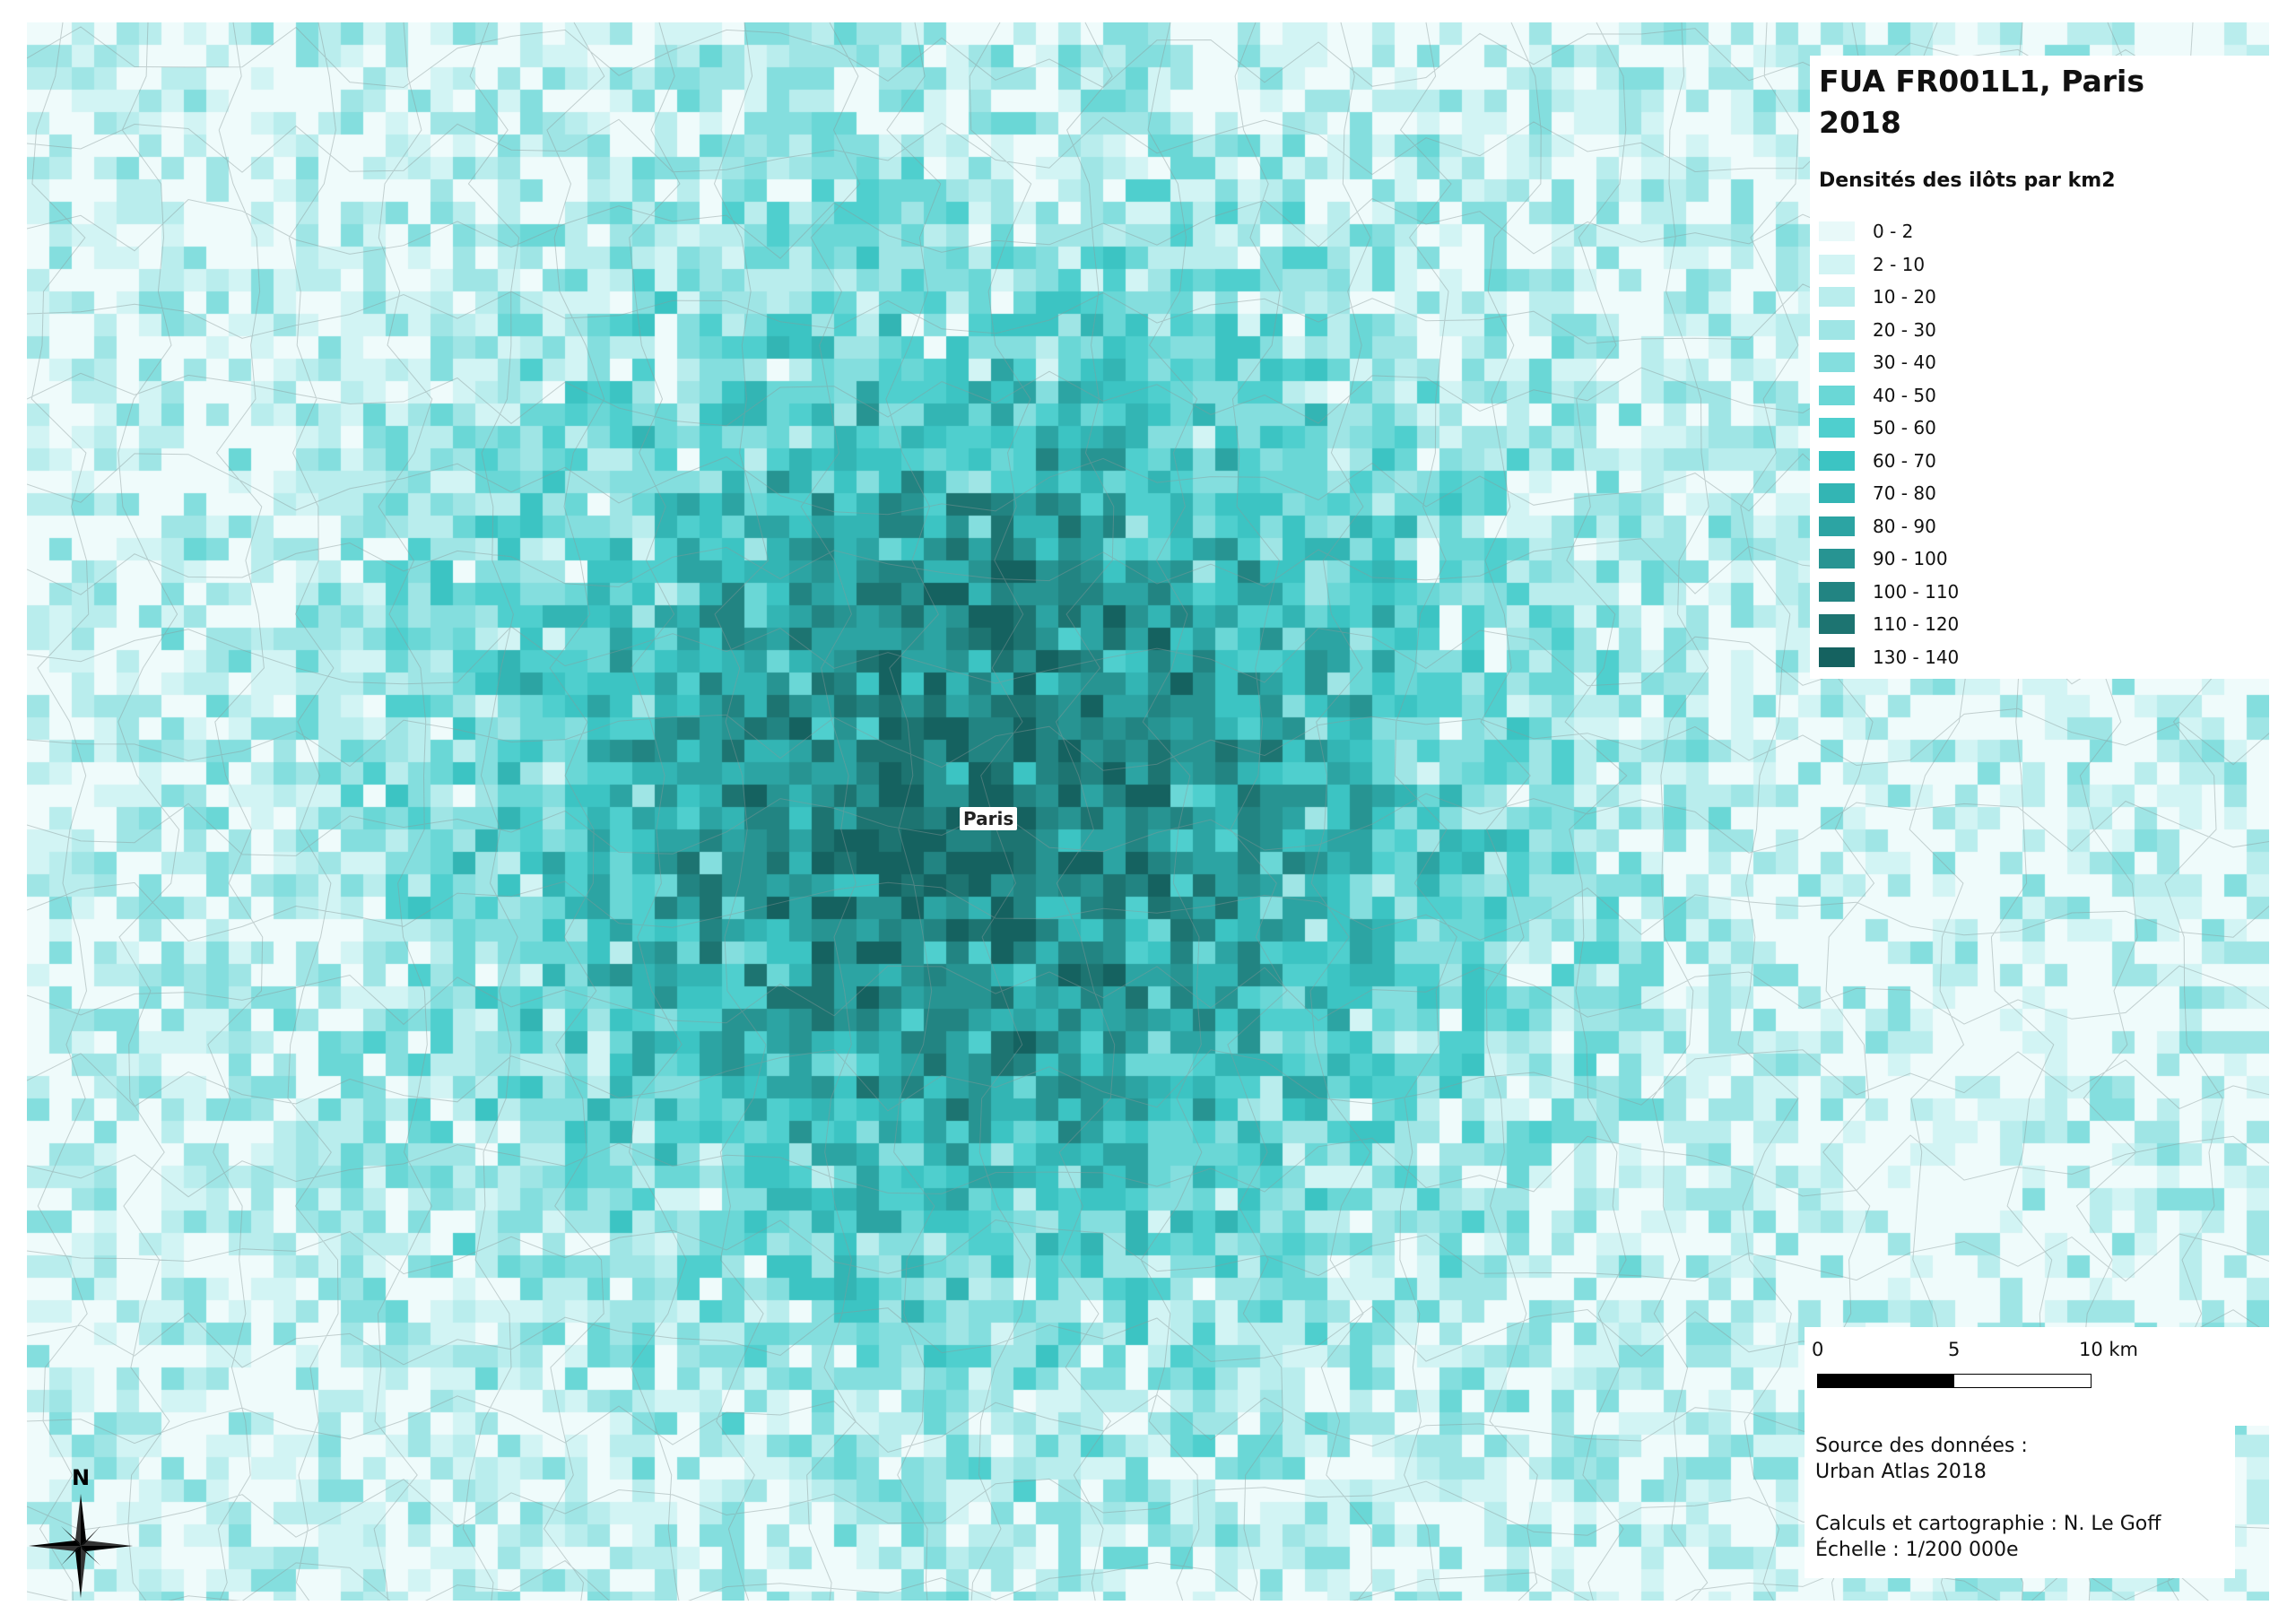 This screenshot has width=2296, height=1623. I want to click on scale-tick-5: 5, so click(1954, 1349).